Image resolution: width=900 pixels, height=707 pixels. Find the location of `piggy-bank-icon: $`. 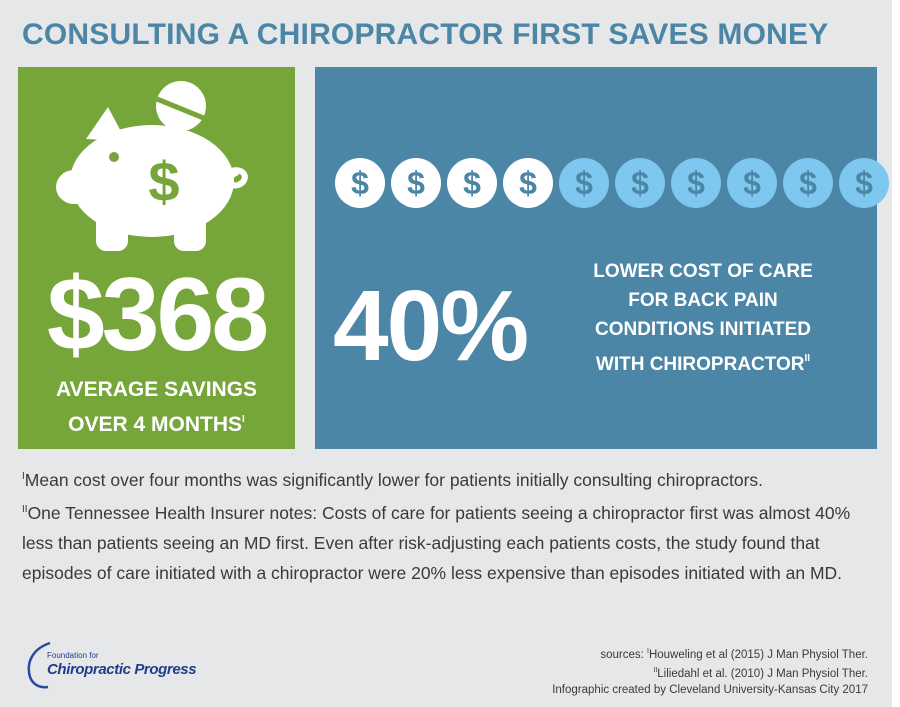

piggy-bank-icon: $ is located at coordinates (152, 166).